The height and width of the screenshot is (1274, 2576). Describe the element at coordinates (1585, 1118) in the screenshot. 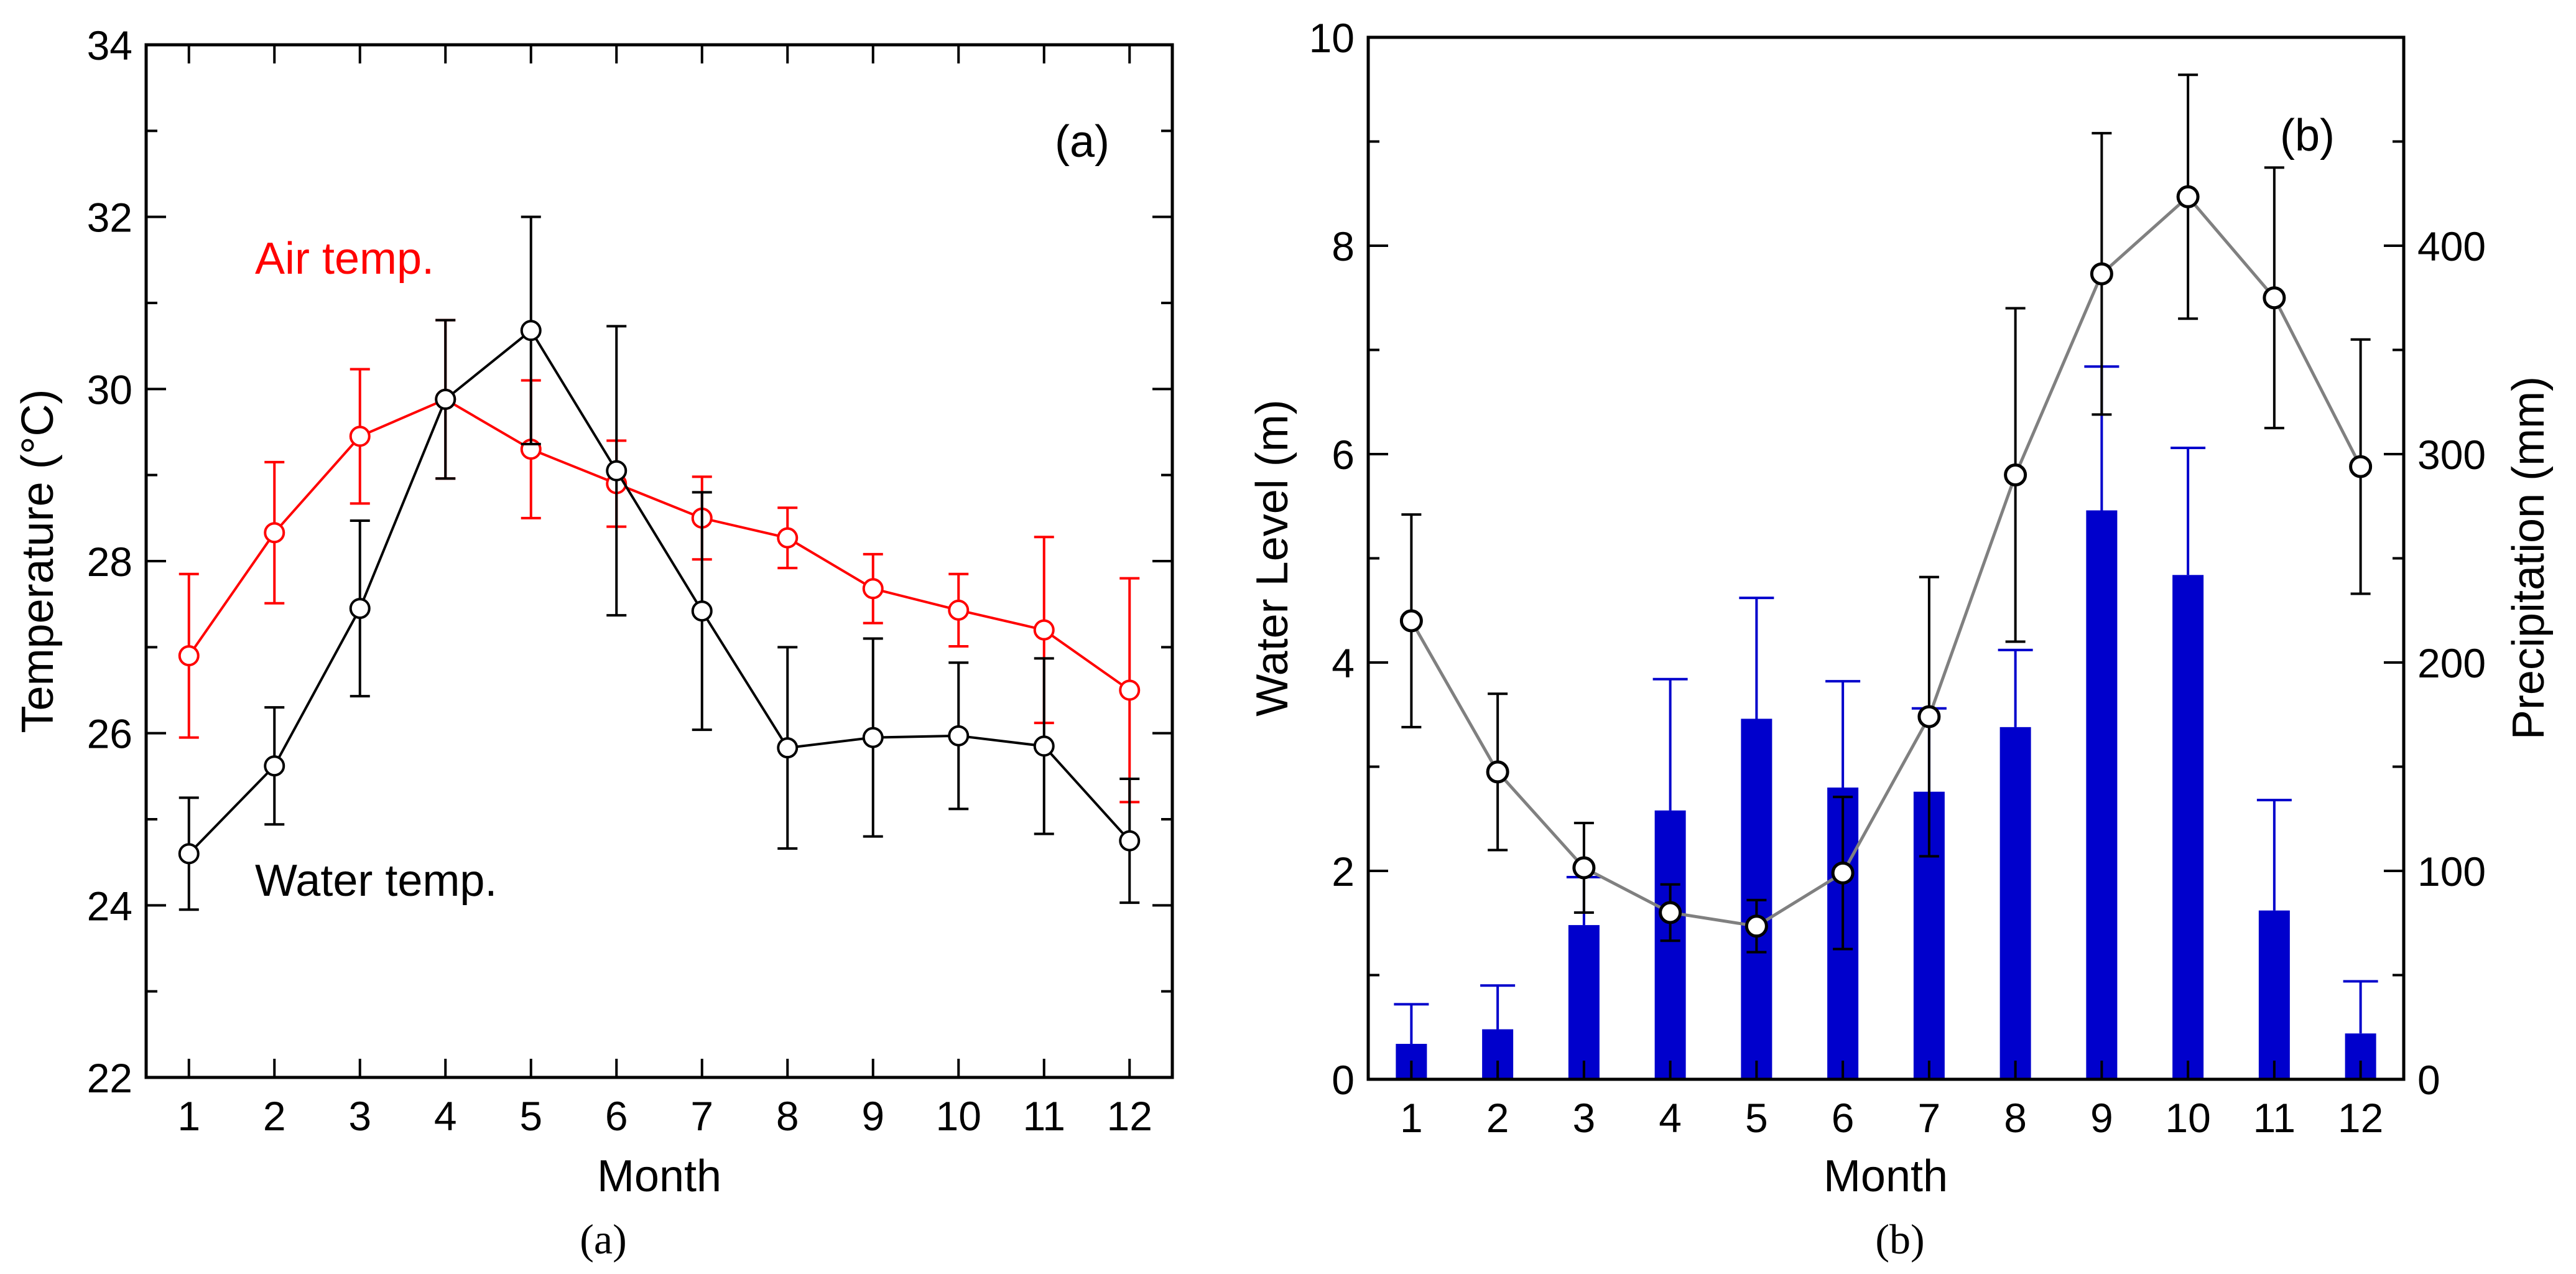

I see `b-x-tick-label: 3` at that location.